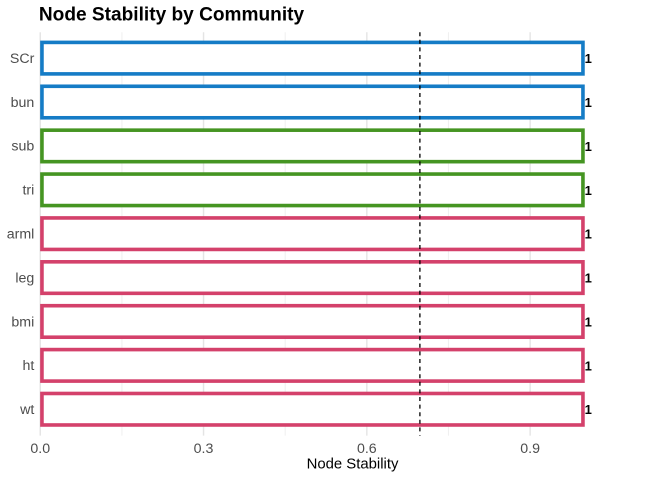 Image resolution: width=672 pixels, height=485 pixels. Describe the element at coordinates (40, 449) in the screenshot. I see `svg-text: 0.0` at that location.